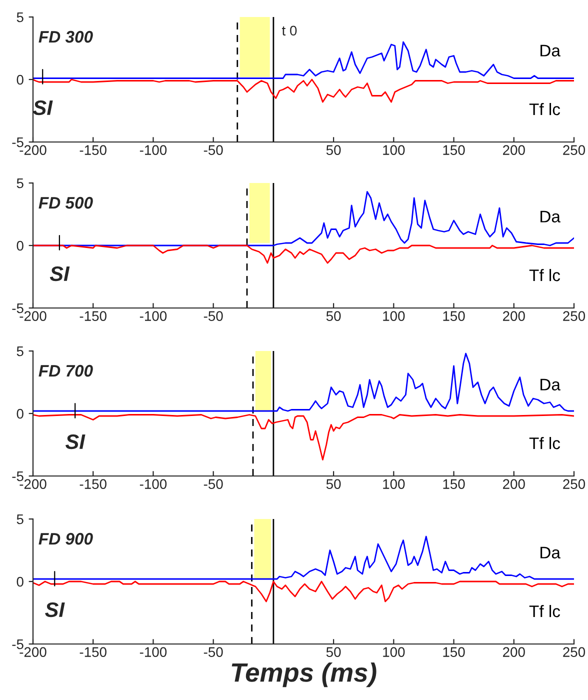  Describe the element at coordinates (65, 370) in the screenshot. I see `text: FD 700` at that location.